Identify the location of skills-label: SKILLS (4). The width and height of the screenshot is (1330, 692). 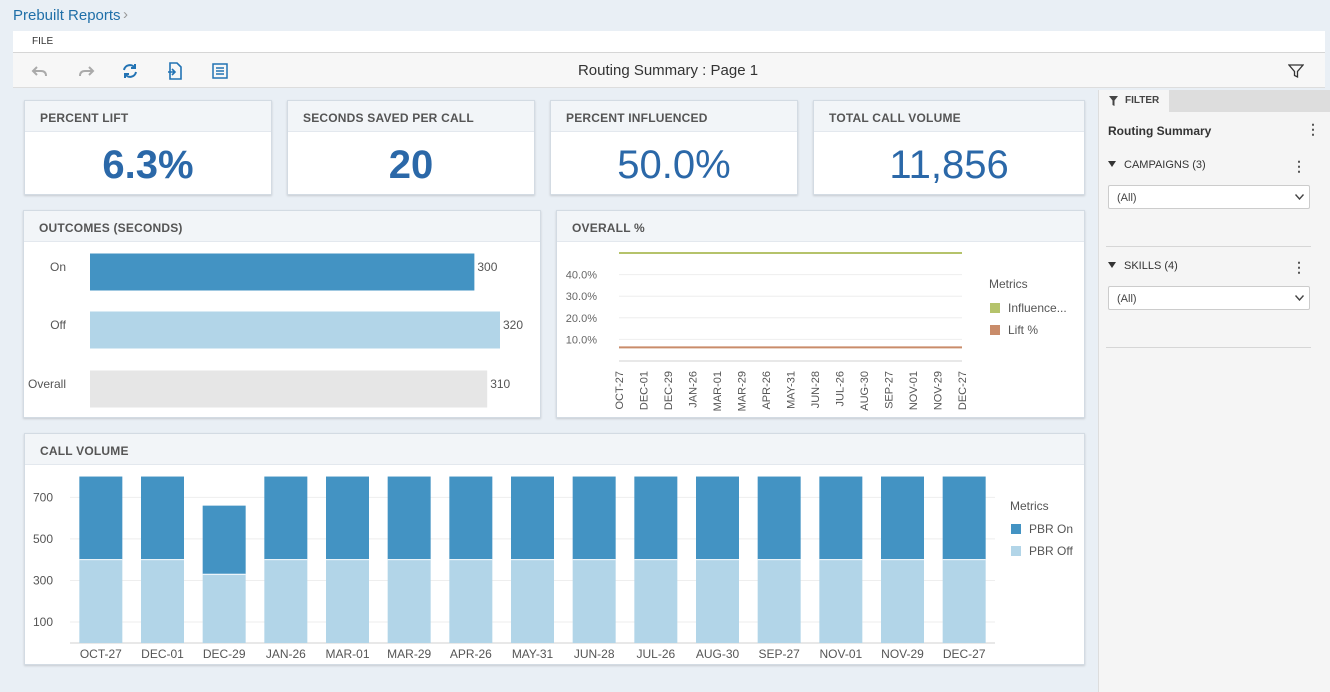
(1151, 266).